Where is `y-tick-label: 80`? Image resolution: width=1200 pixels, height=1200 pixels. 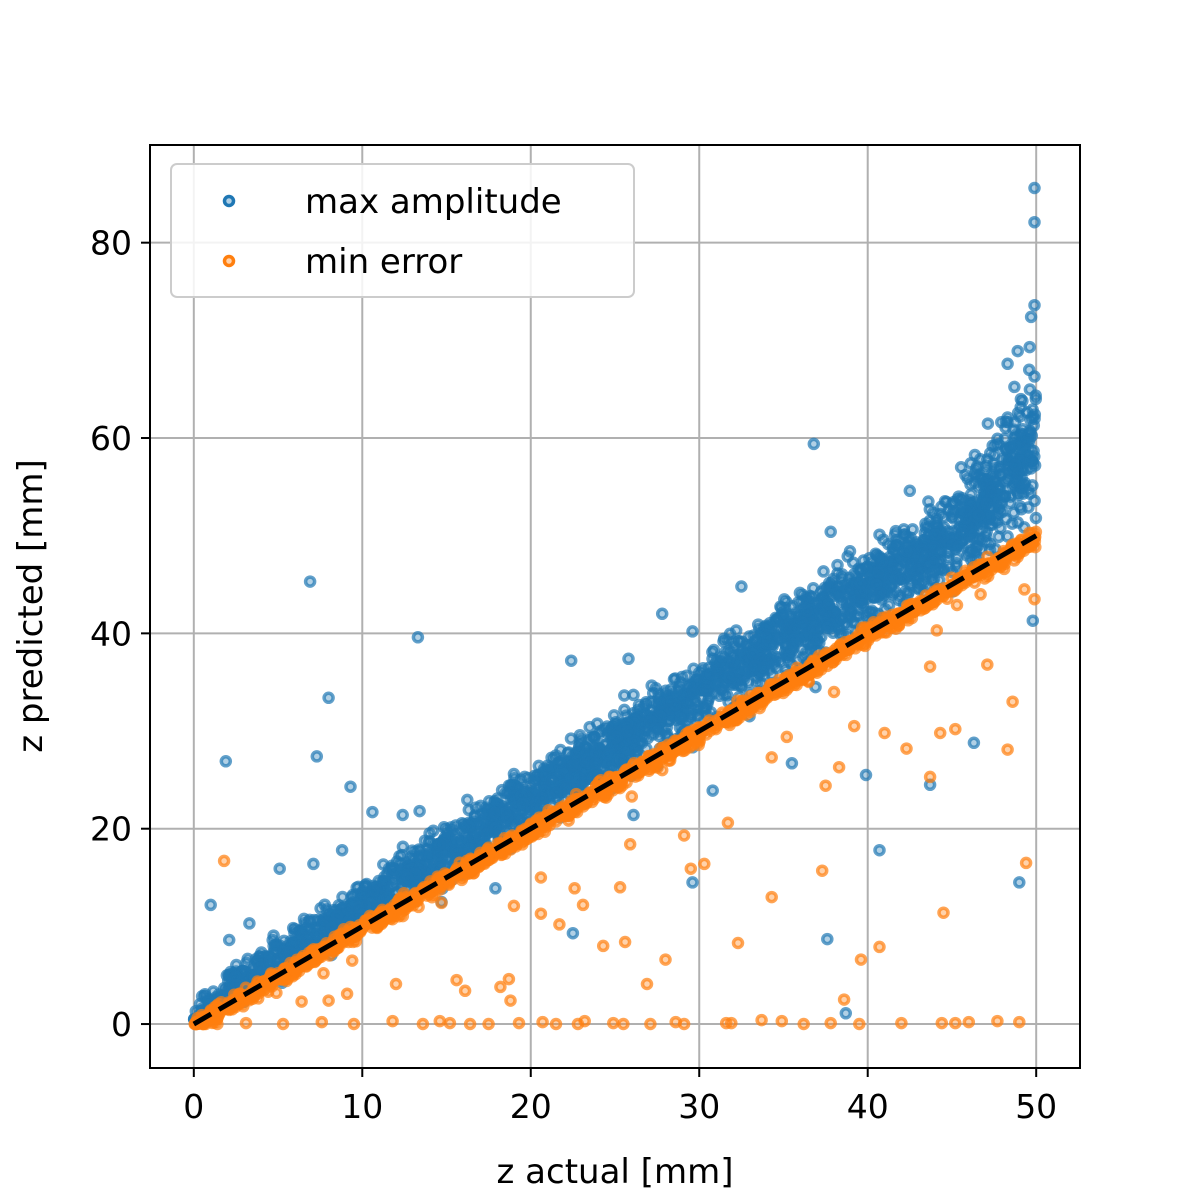 y-tick-label: 80 is located at coordinates (111, 243).